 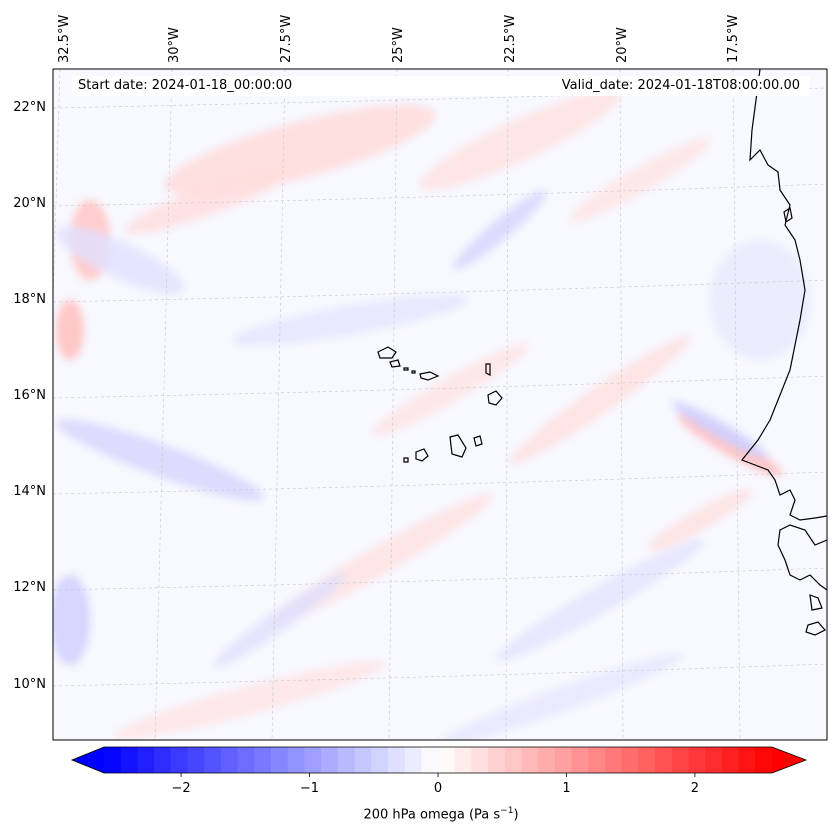 I want to click on cape-verde-islands, so click(x=440, y=404).